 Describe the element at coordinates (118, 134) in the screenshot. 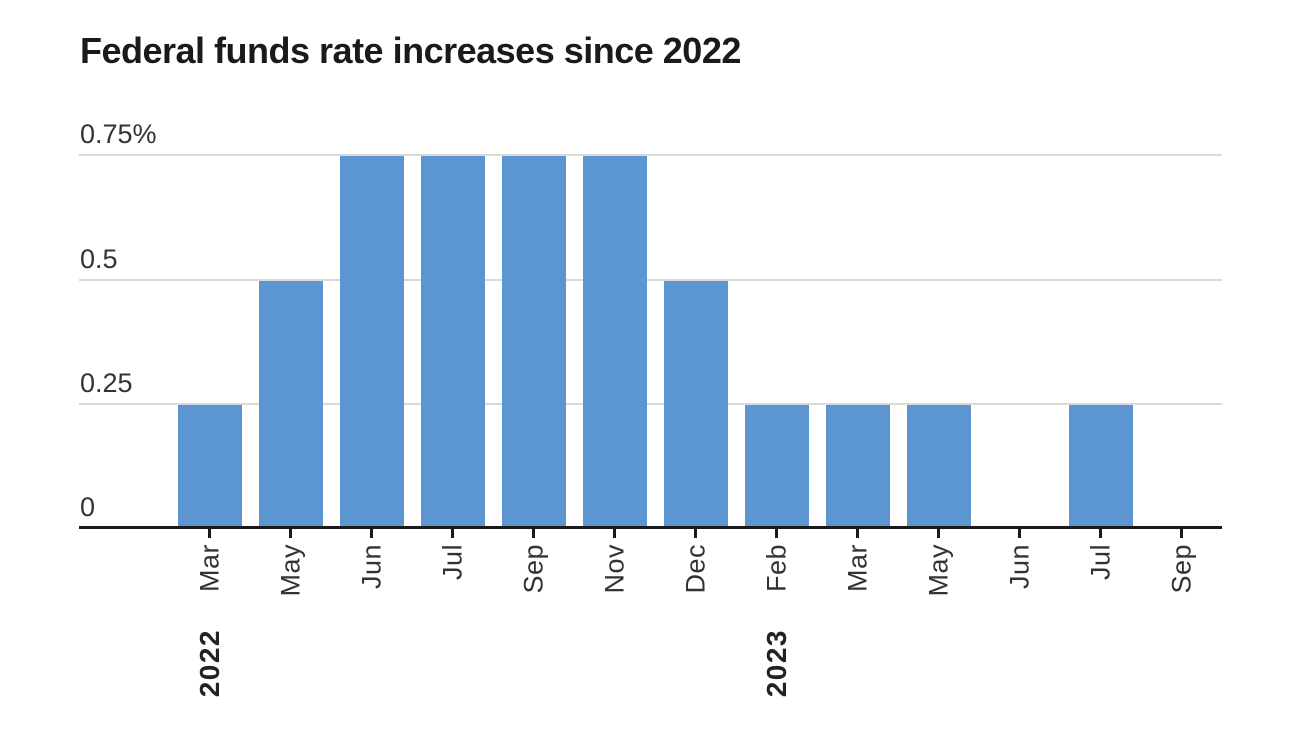

I see `y-axis-label: 0.75%` at that location.